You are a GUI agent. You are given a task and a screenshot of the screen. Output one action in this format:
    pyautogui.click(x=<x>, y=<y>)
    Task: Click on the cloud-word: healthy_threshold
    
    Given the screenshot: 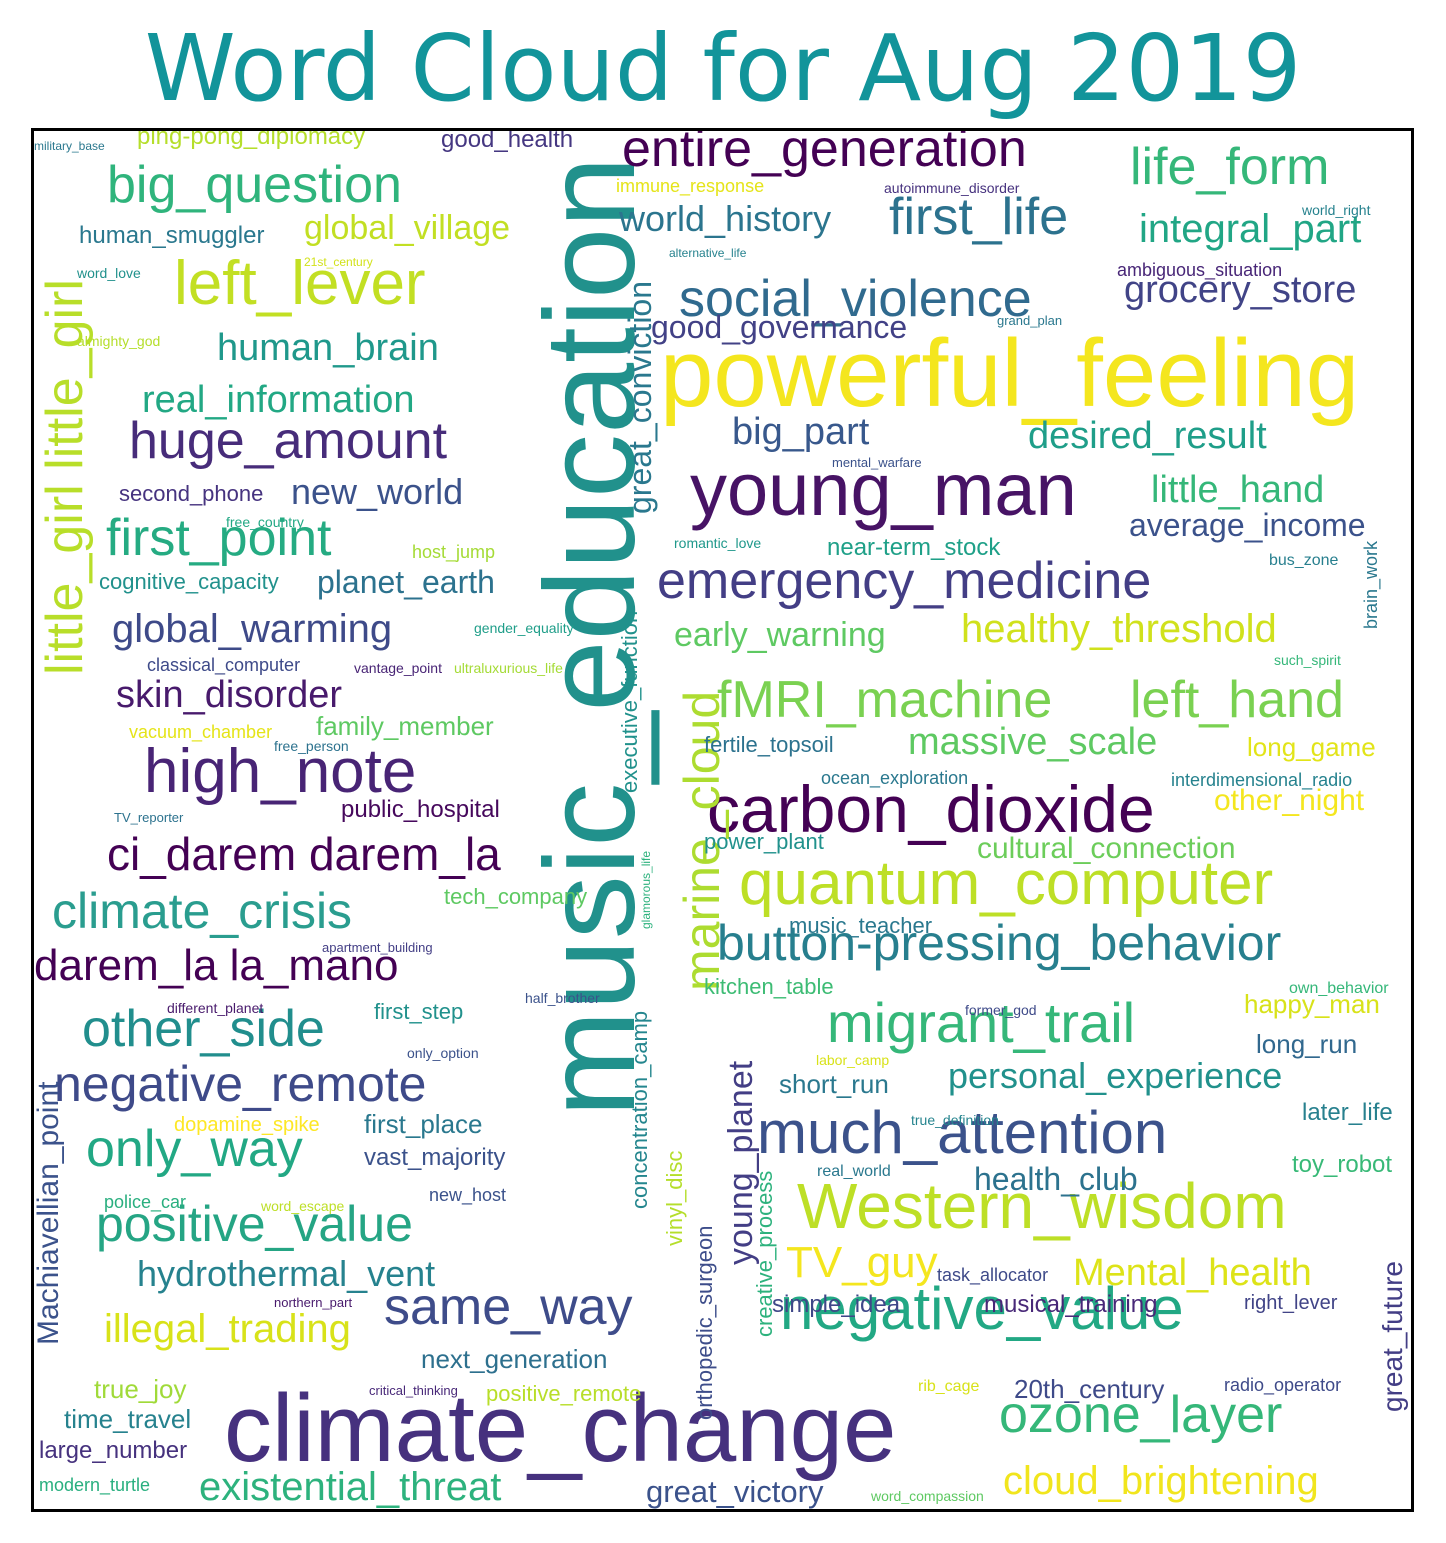 What is the action you would take?
    pyautogui.click(x=1119, y=629)
    